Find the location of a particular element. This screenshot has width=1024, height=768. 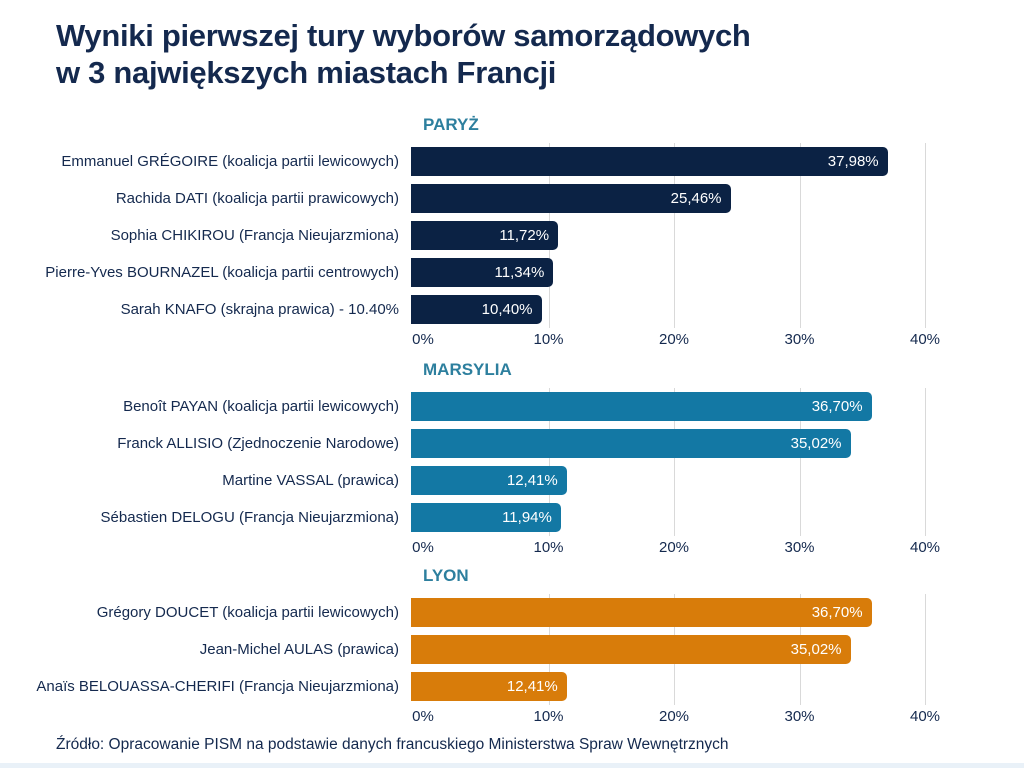

bar-track: 11,34% is located at coordinates (662, 272).